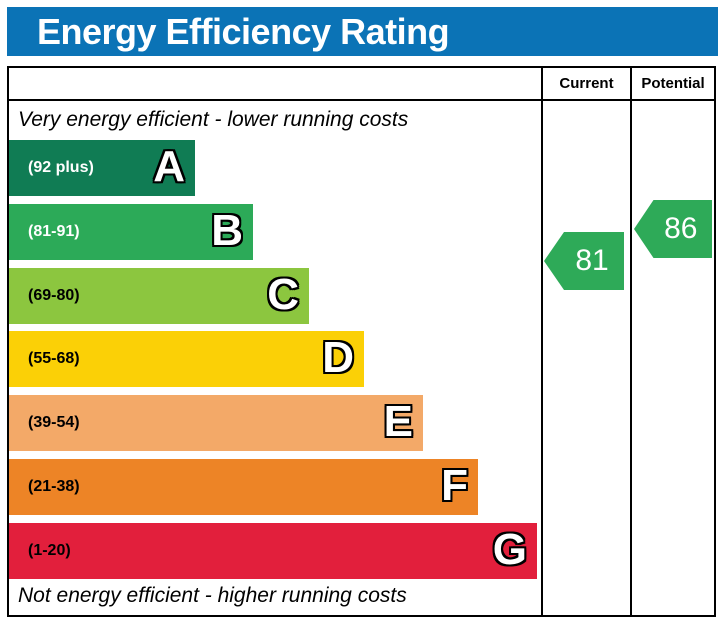 The image size is (718, 619). Describe the element at coordinates (54, 231) in the screenshot. I see `band-range-label: (81-91)` at that location.